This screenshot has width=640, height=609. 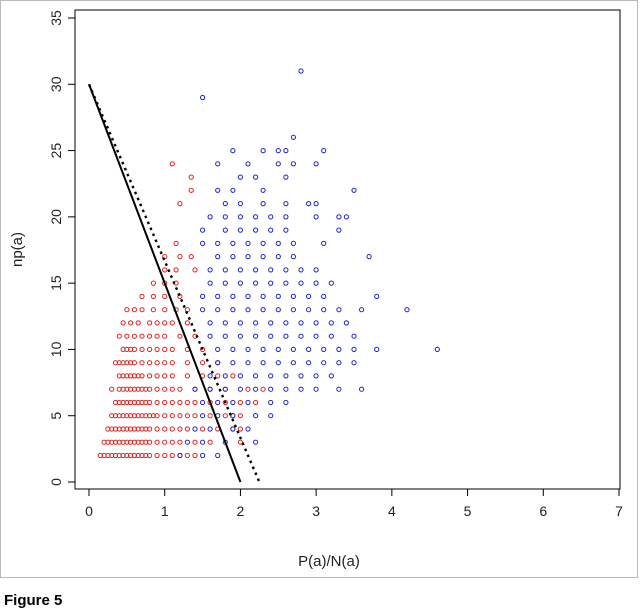 What do you see at coordinates (56, 18) in the screenshot?
I see `y-tick-label: 35` at bounding box center [56, 18].